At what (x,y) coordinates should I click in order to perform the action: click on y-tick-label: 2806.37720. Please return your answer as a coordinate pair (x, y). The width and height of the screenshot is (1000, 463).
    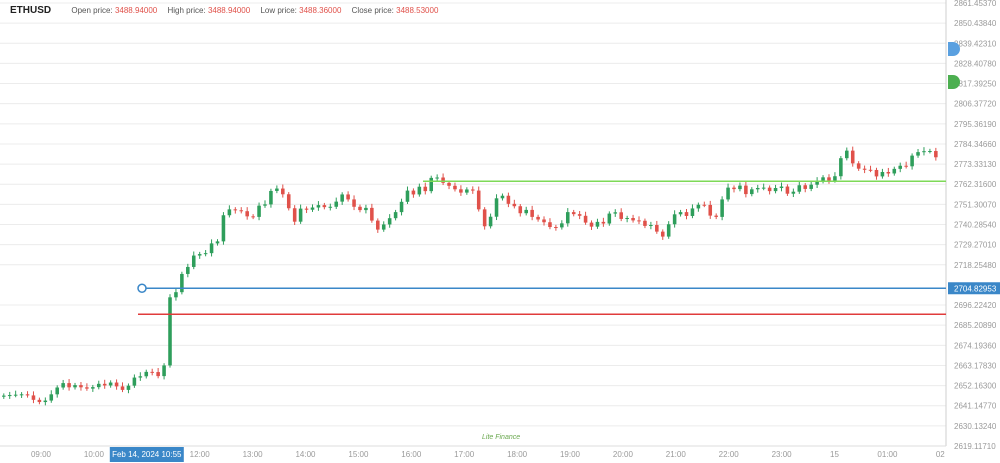
    Looking at the image, I should click on (975, 104).